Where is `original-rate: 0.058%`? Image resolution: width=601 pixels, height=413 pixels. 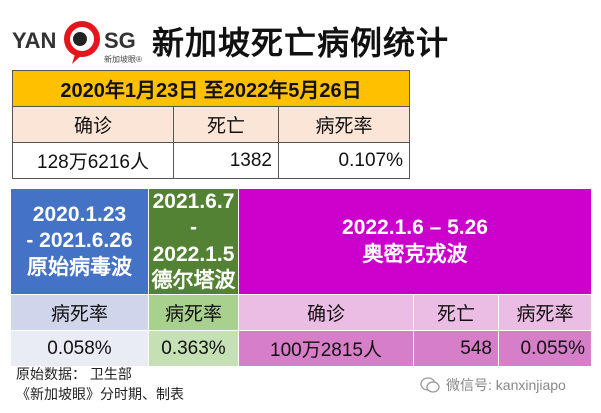 original-rate: 0.058% is located at coordinates (79, 348).